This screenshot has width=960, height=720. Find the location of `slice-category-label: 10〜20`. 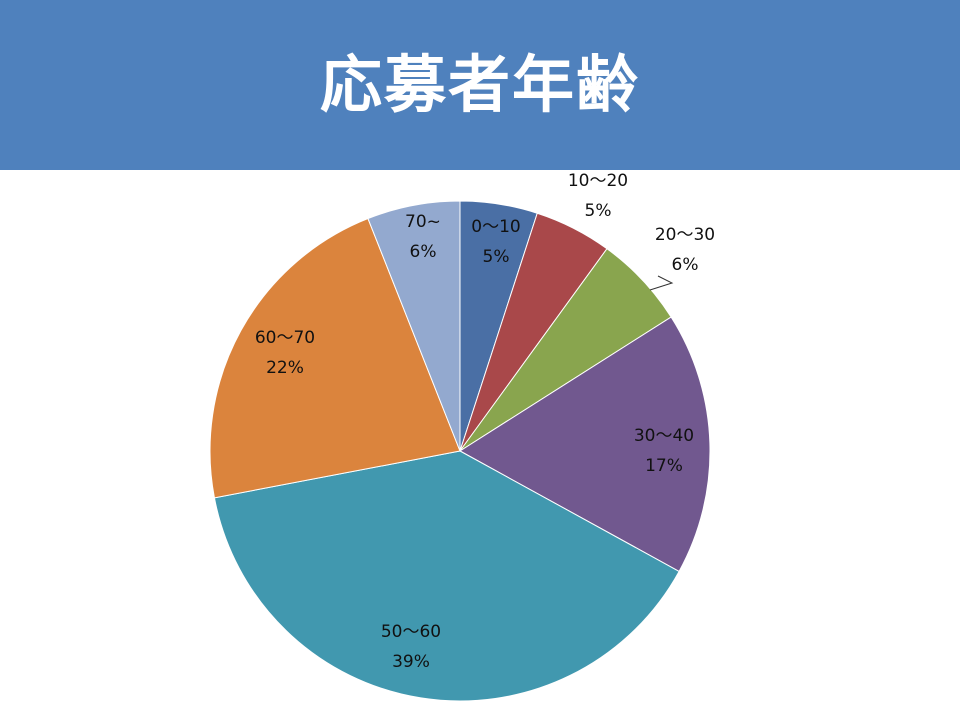

slice-category-label: 10〜20 is located at coordinates (598, 181).